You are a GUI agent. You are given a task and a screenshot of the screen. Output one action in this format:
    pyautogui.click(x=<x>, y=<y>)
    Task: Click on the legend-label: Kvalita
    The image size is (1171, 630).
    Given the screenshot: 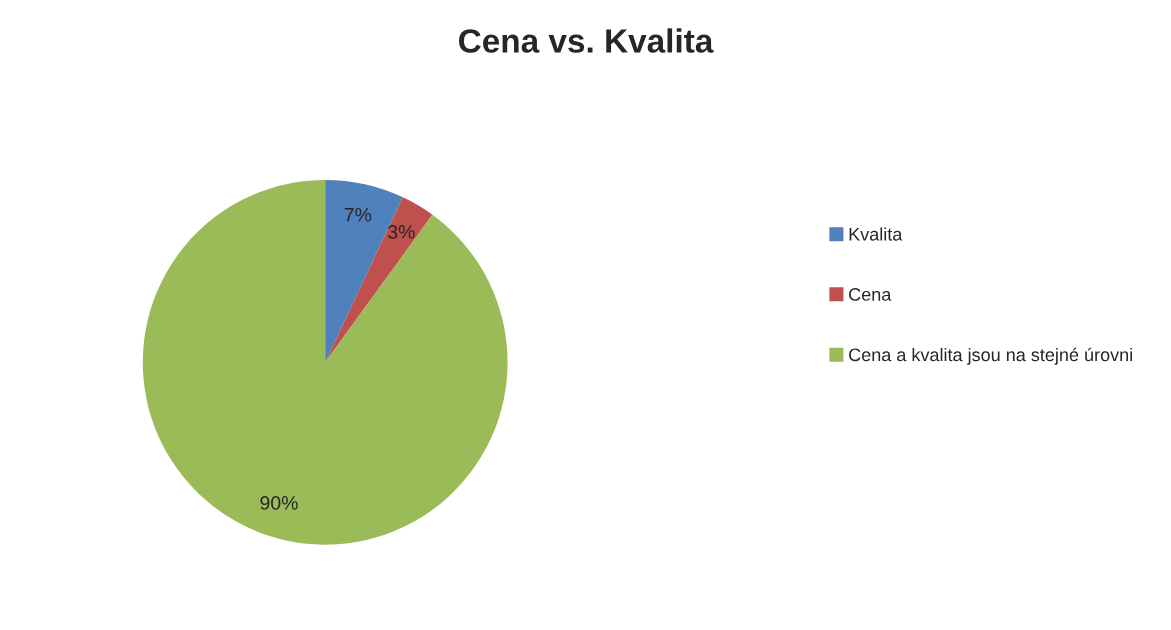 What is the action you would take?
    pyautogui.click(x=876, y=234)
    